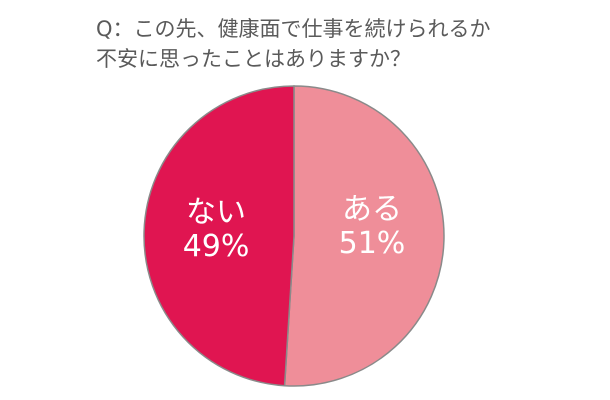  What do you see at coordinates (293, 29) in the screenshot?
I see `chart-title: Q：この先、健康面で仕事を続けられるか` at bounding box center [293, 29].